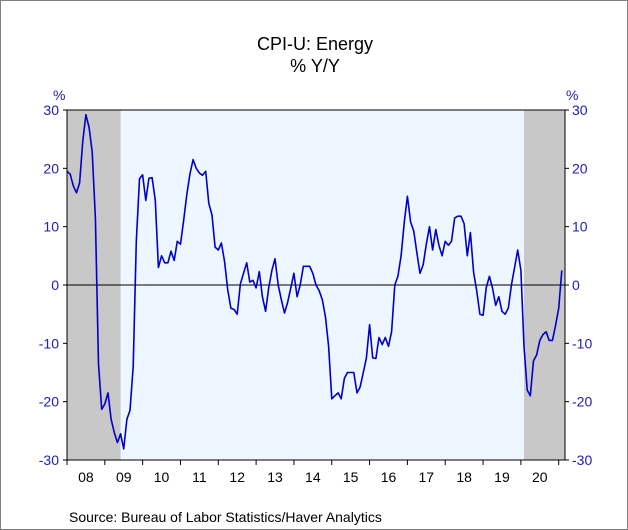 The height and width of the screenshot is (530, 628). I want to click on y-tick-label-right: -30, so click(582, 460).